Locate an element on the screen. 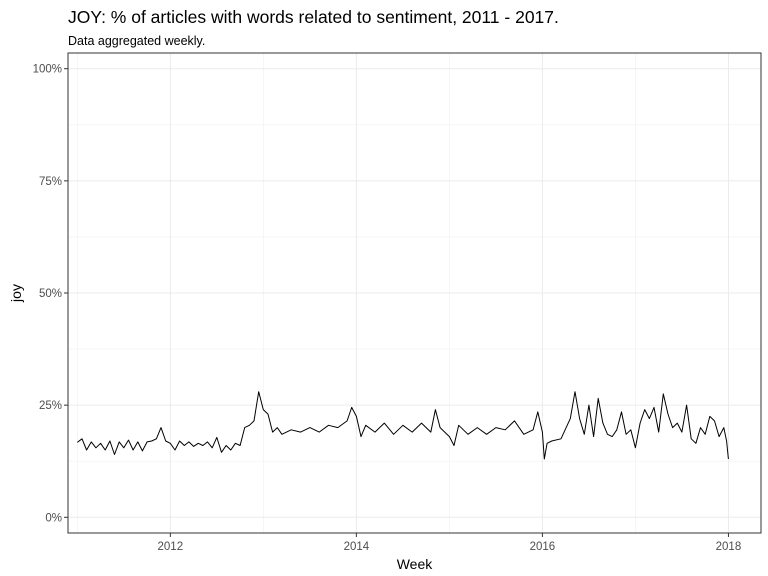 Image resolution: width=768 pixels, height=576 pixels. y-axis-ticks: 0% 25% 50% 75% 100% is located at coordinates (50, 294).